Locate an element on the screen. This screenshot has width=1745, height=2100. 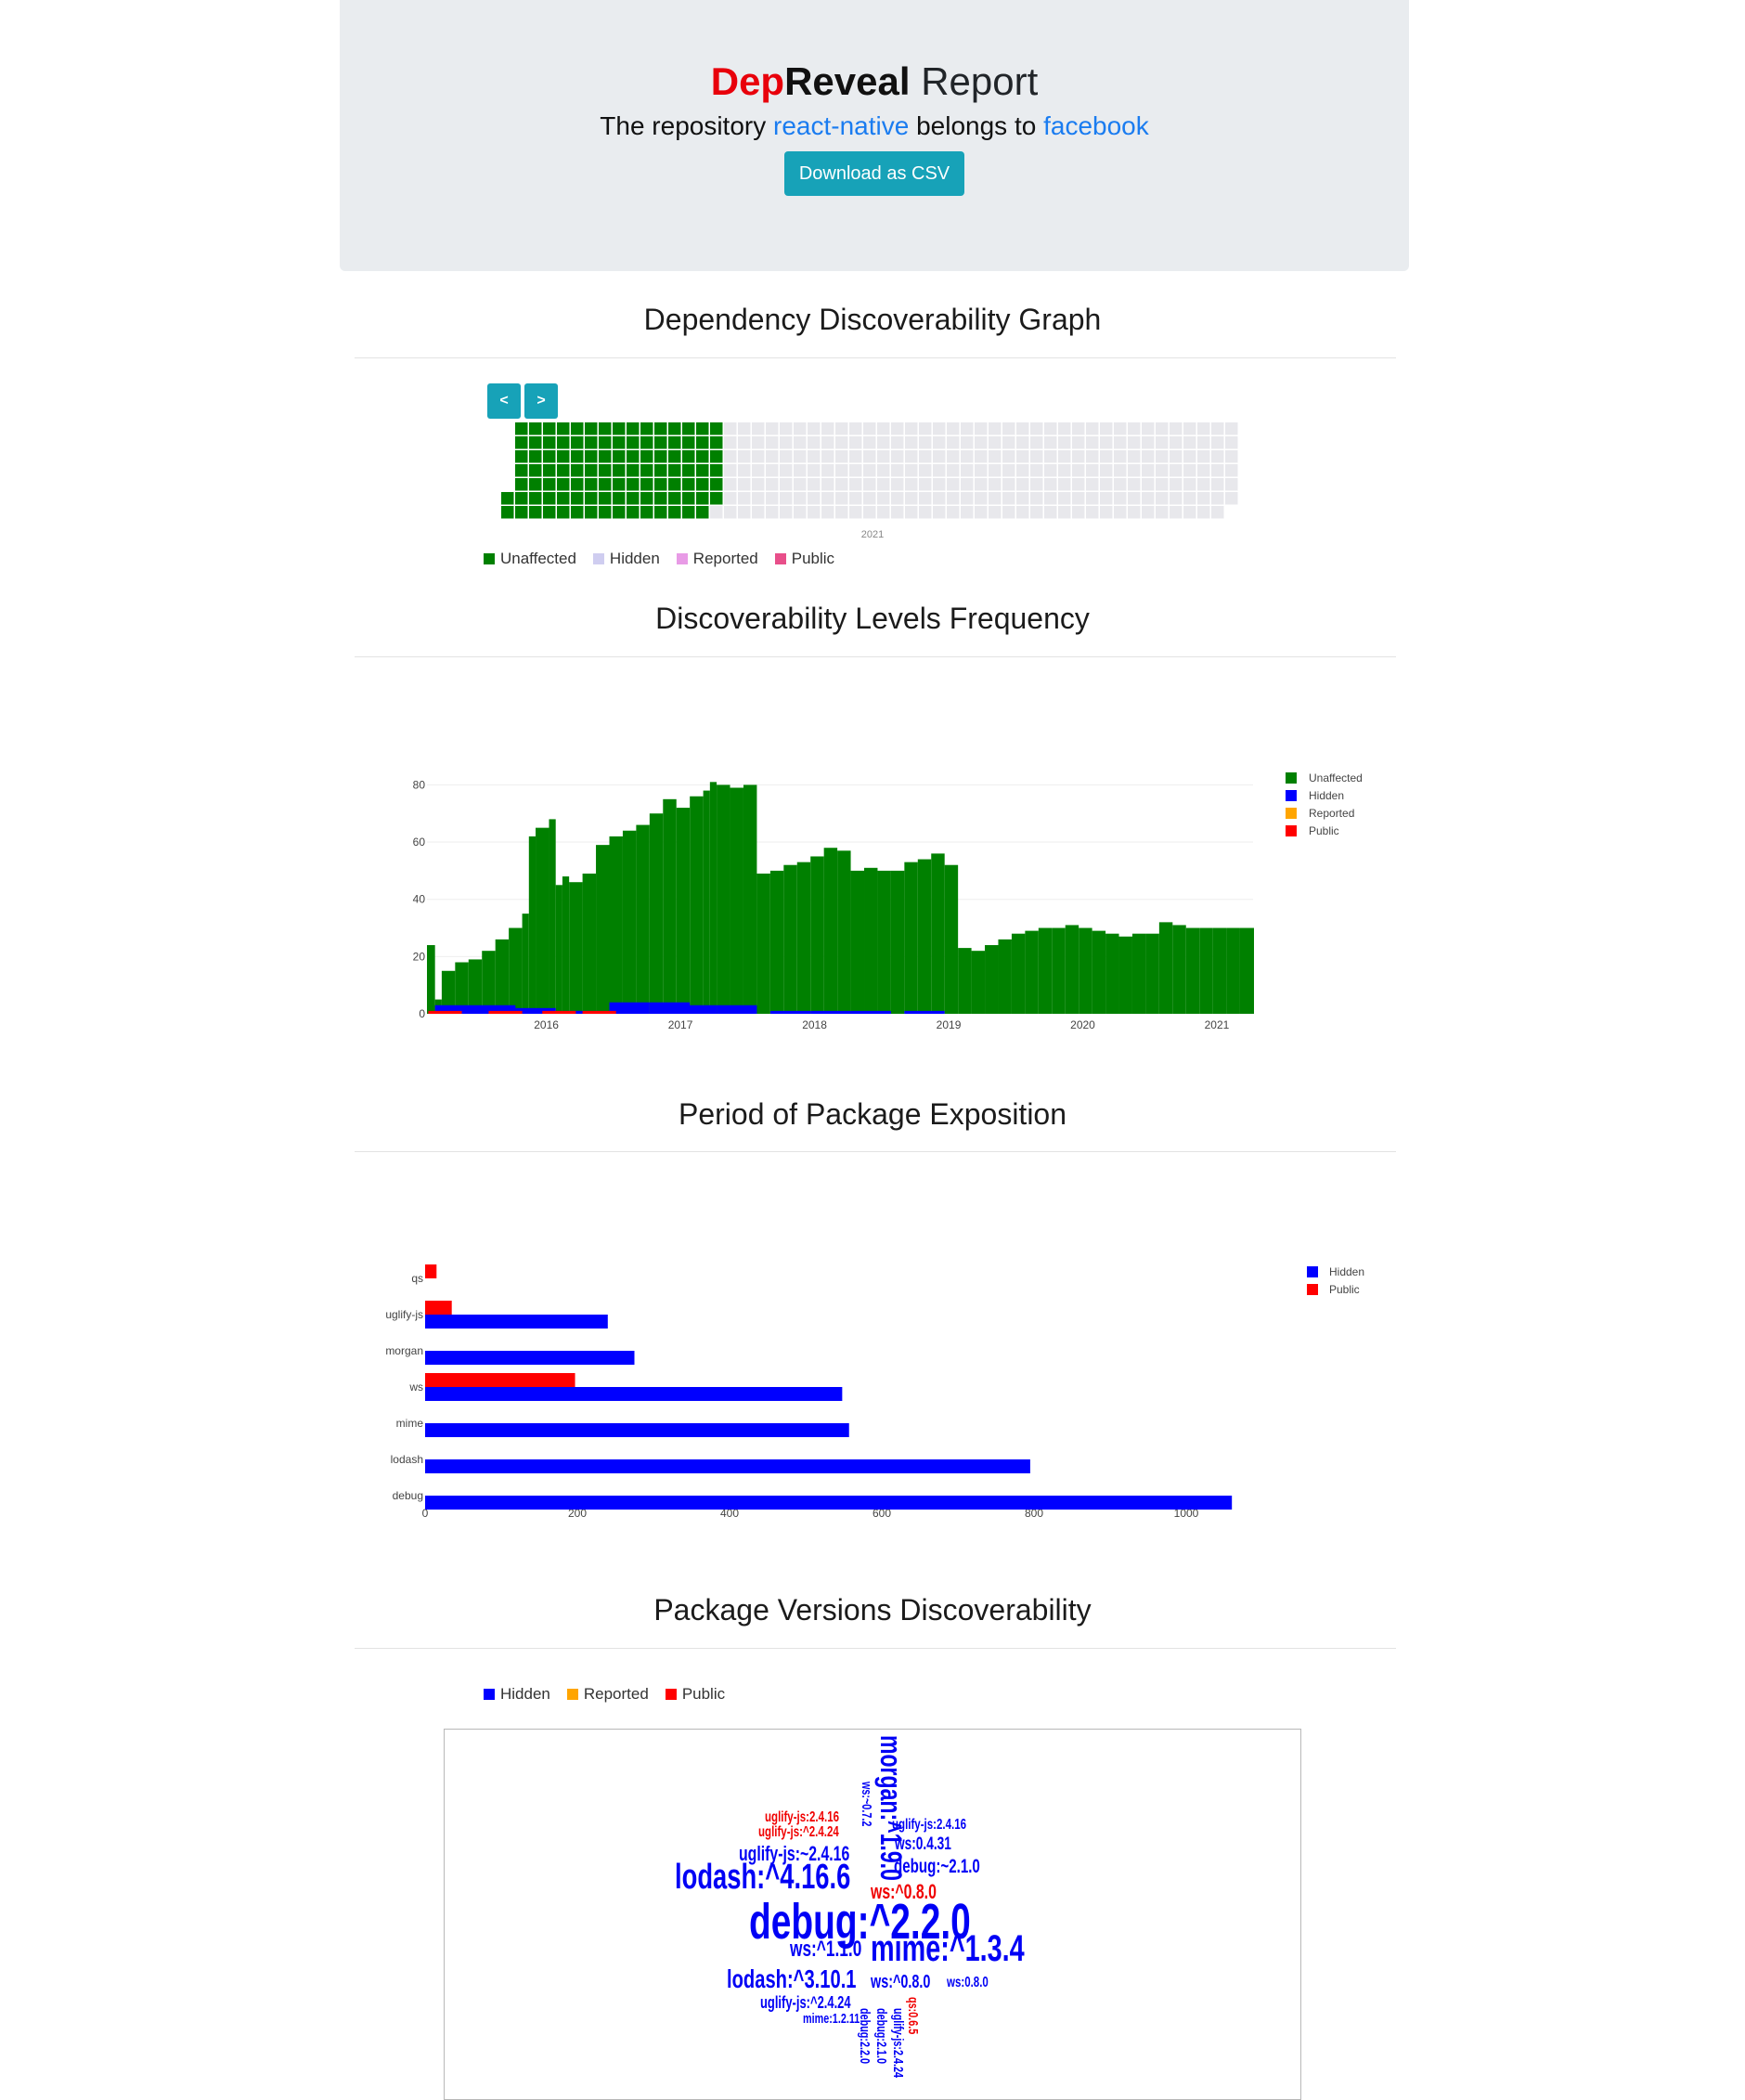
bar-public is located at coordinates (599, 1012).